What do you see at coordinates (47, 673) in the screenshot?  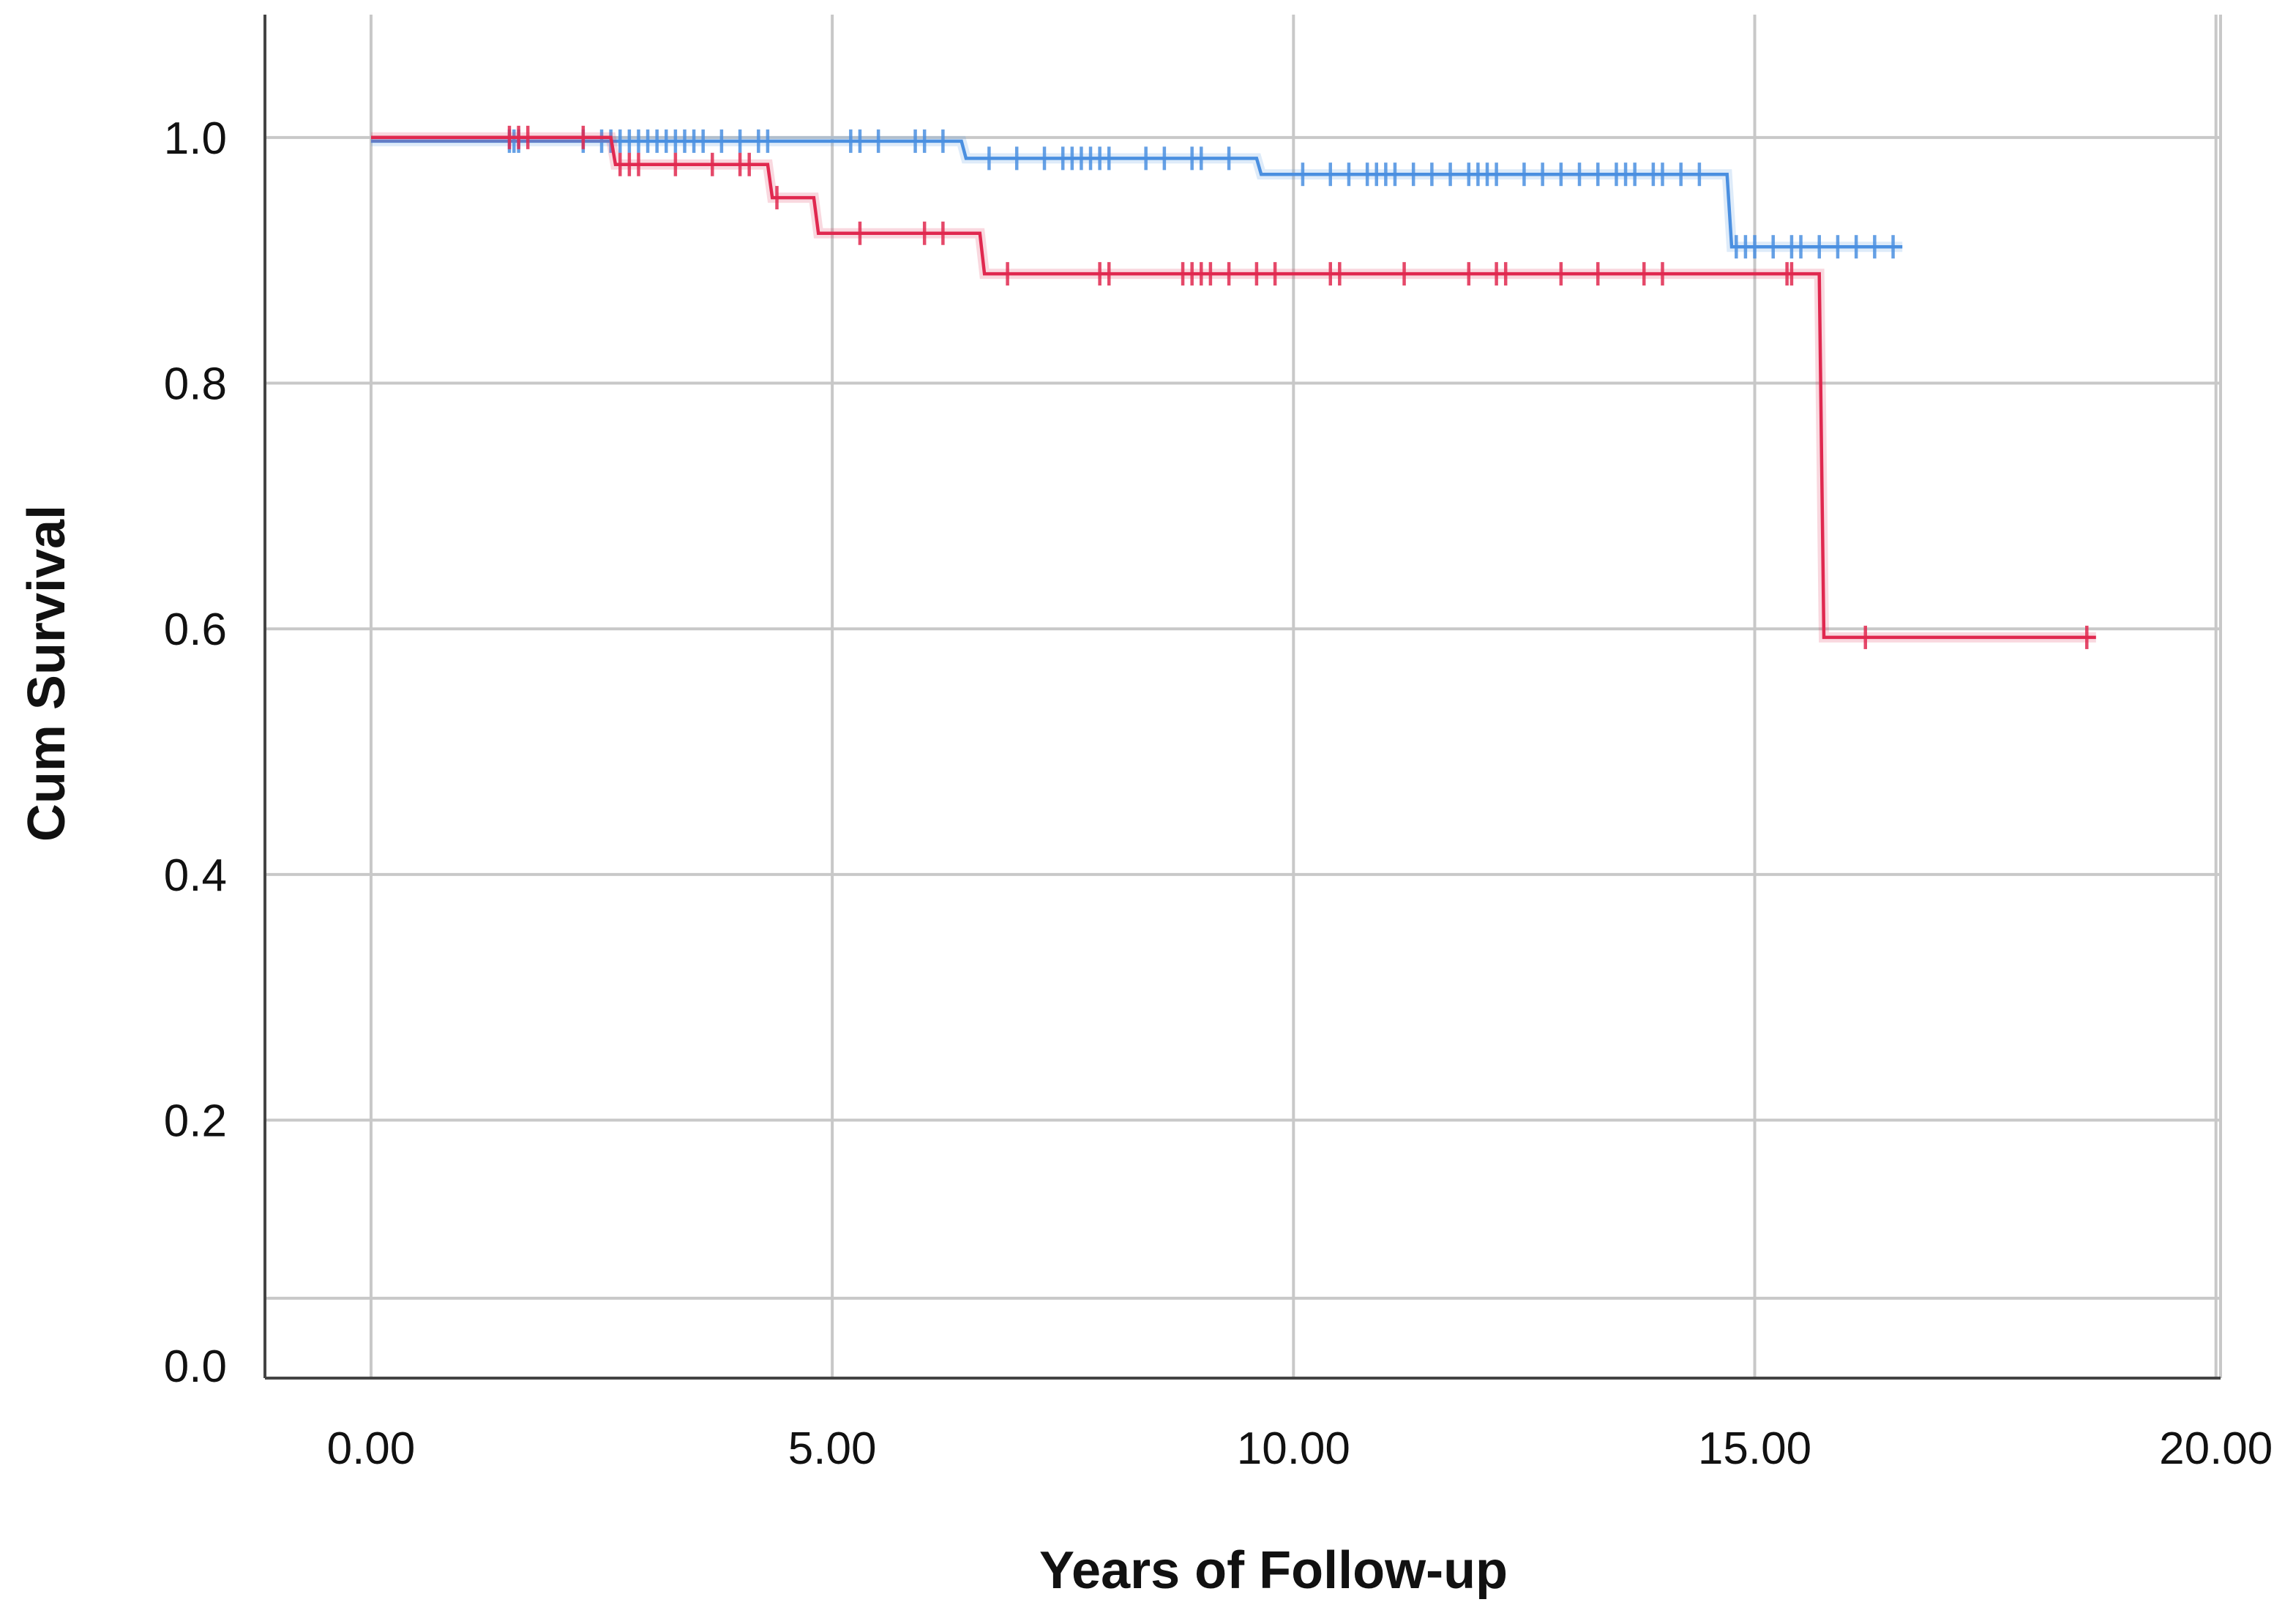 I see `y-axis-title: Cum Survival` at bounding box center [47, 673].